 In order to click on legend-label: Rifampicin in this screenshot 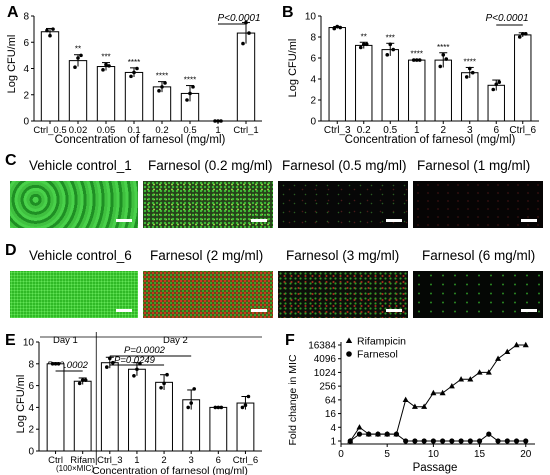, I will do `click(381, 342)`.